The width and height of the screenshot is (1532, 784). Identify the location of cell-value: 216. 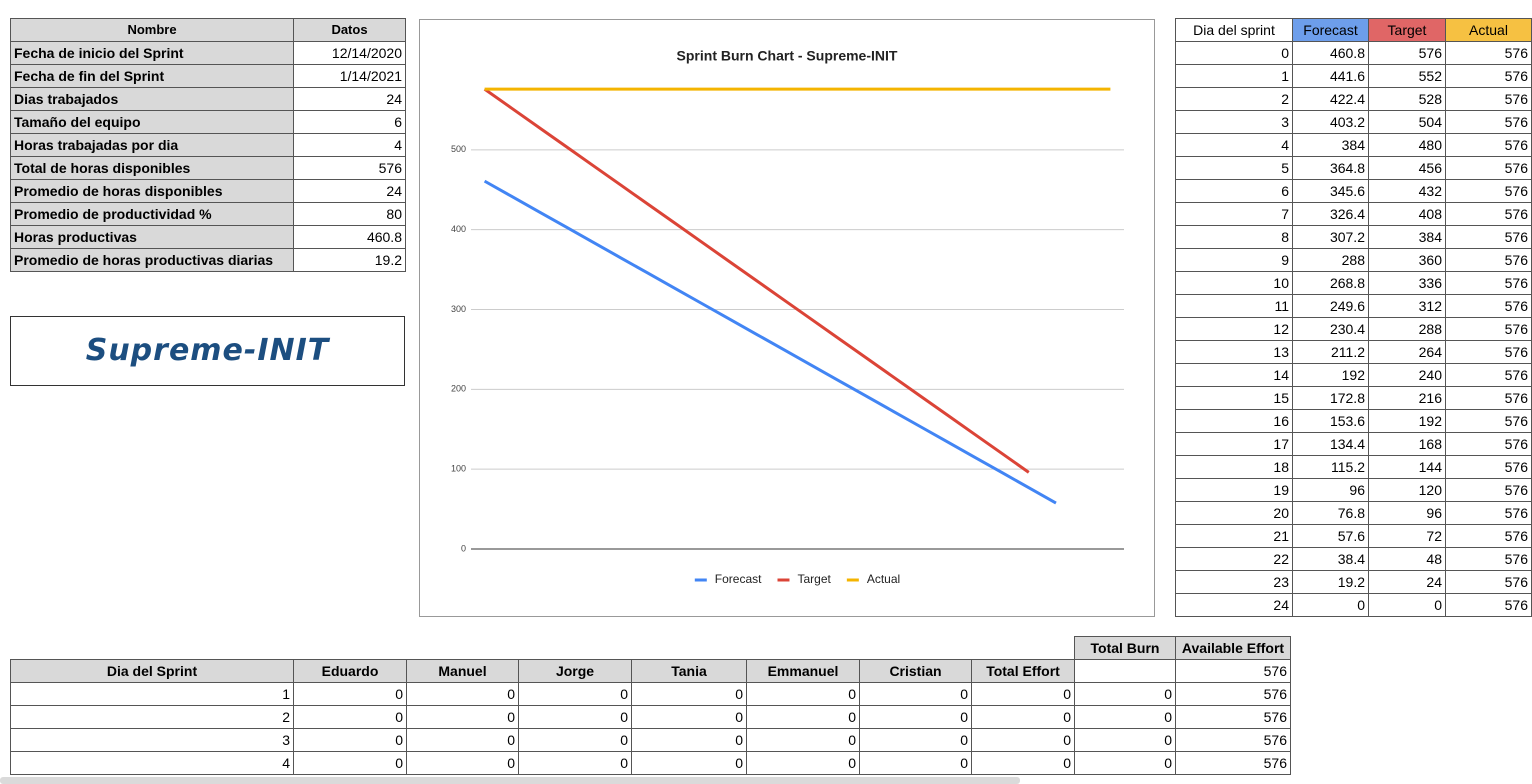
(1407, 398).